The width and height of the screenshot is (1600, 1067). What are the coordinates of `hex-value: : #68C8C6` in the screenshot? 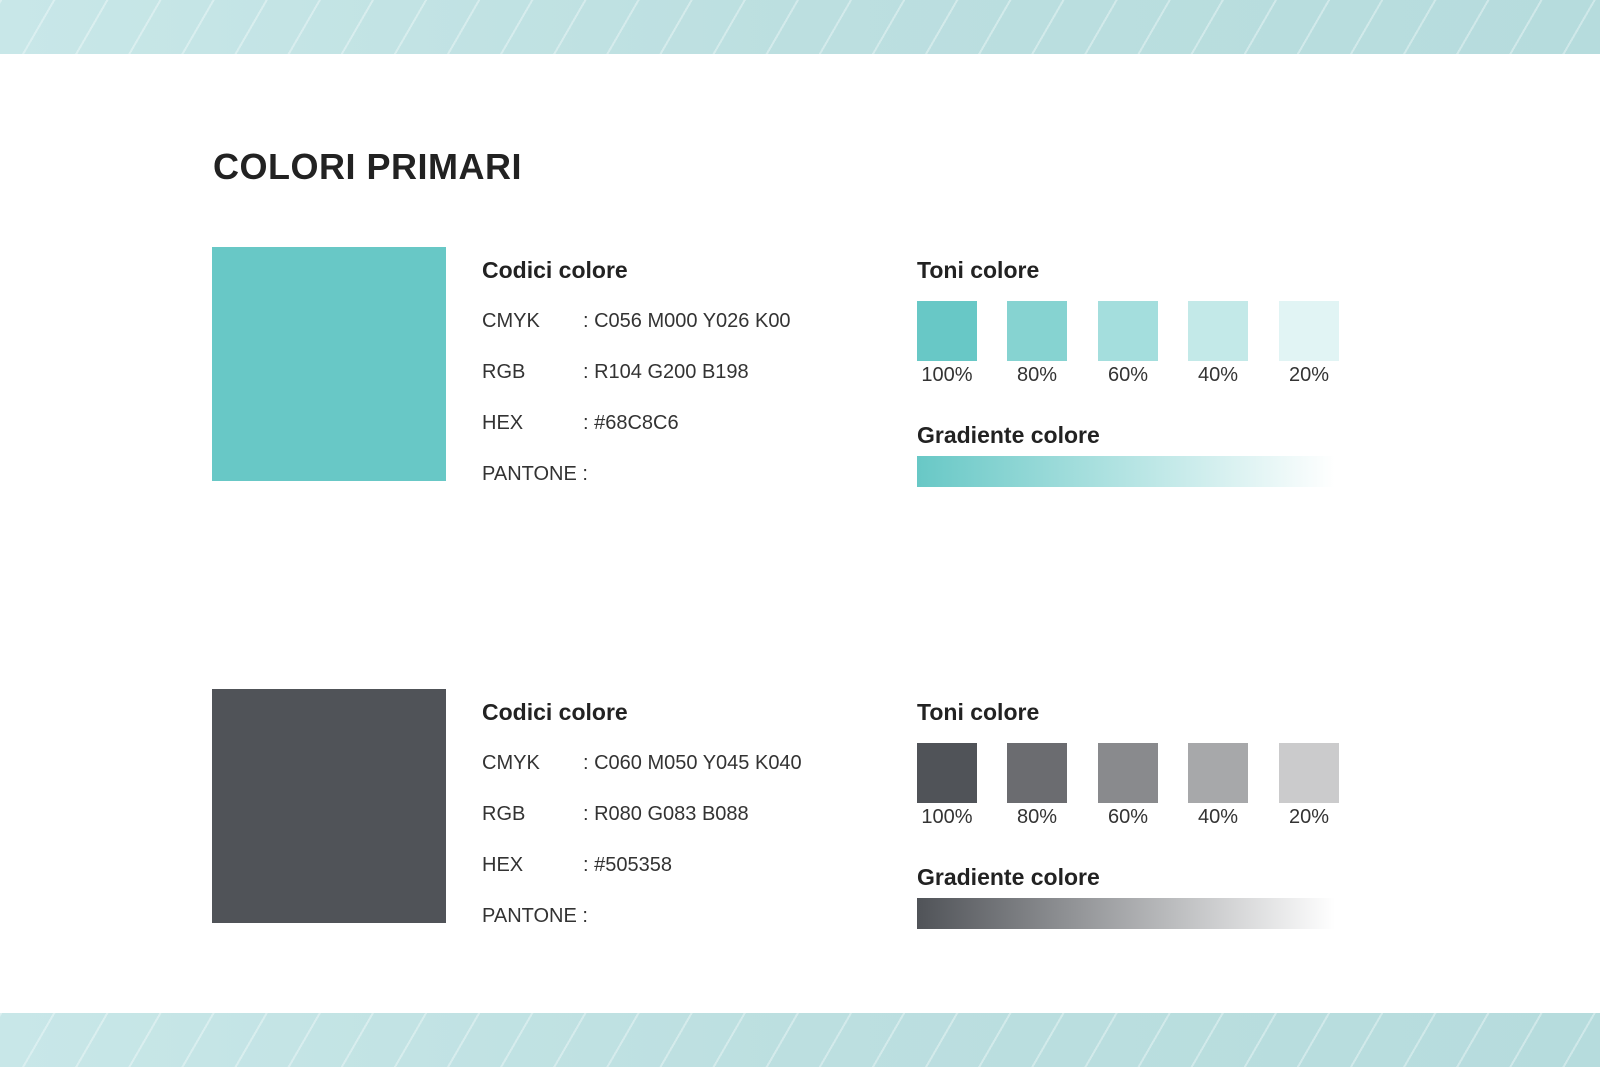 It's located at (631, 423).